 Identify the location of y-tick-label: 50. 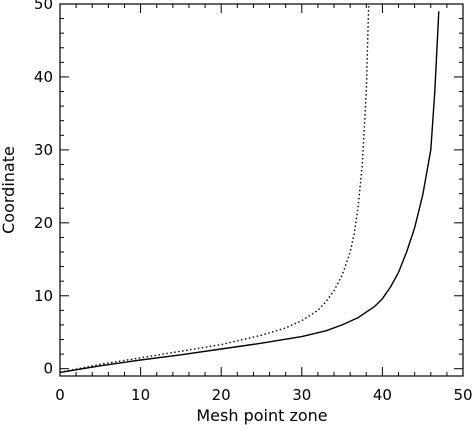
(43, 6).